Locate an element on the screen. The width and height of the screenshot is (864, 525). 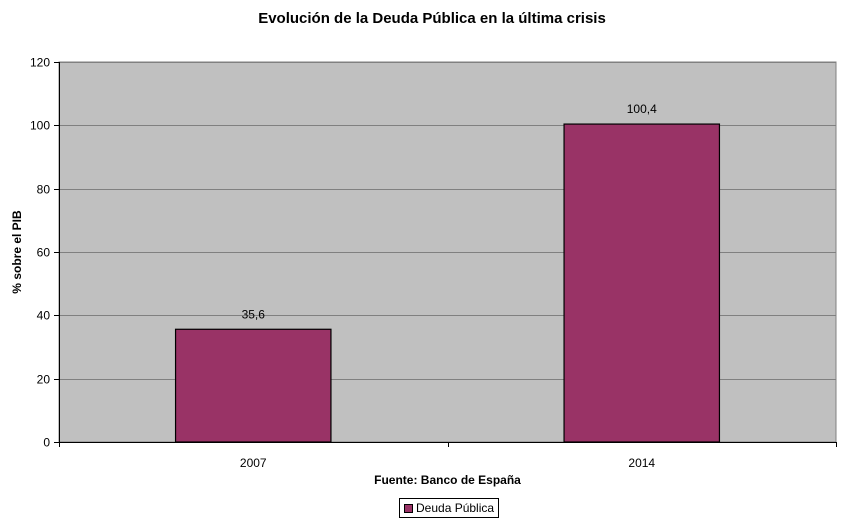
y-tick-label: 0 is located at coordinates (46, 443).